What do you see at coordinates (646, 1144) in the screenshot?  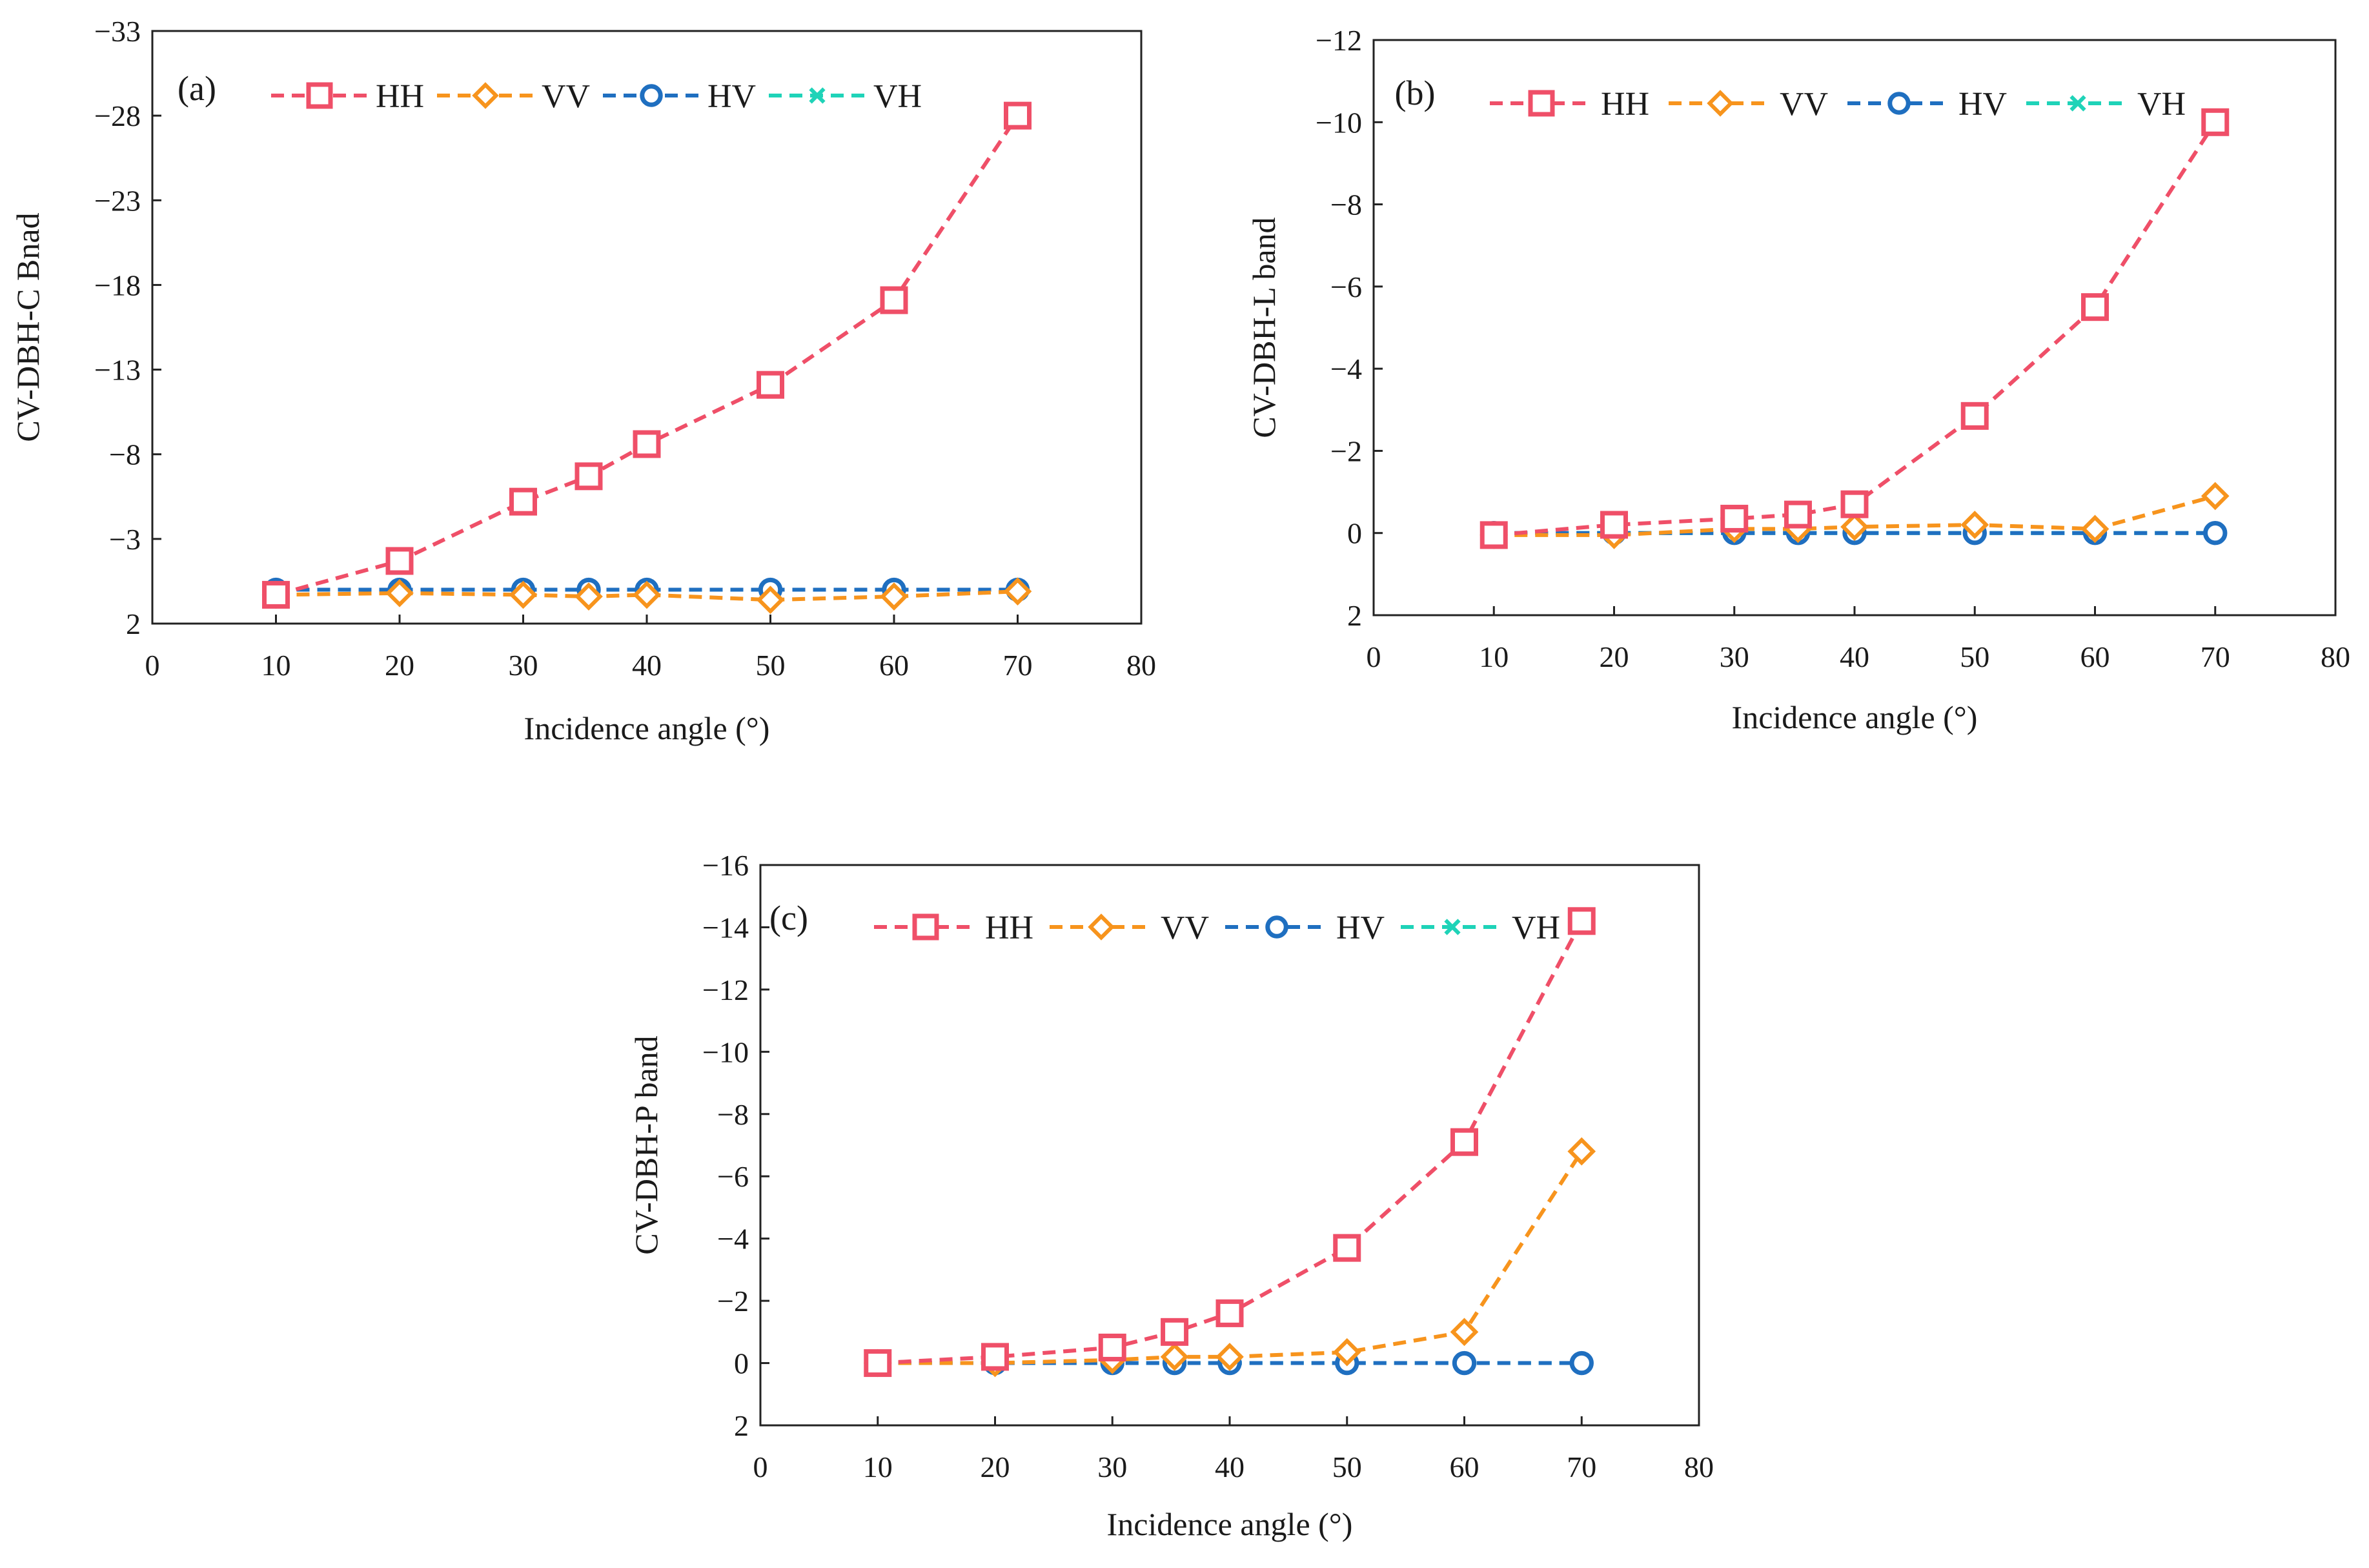 I see `y-axis-label: CV-DBH-P band` at bounding box center [646, 1144].